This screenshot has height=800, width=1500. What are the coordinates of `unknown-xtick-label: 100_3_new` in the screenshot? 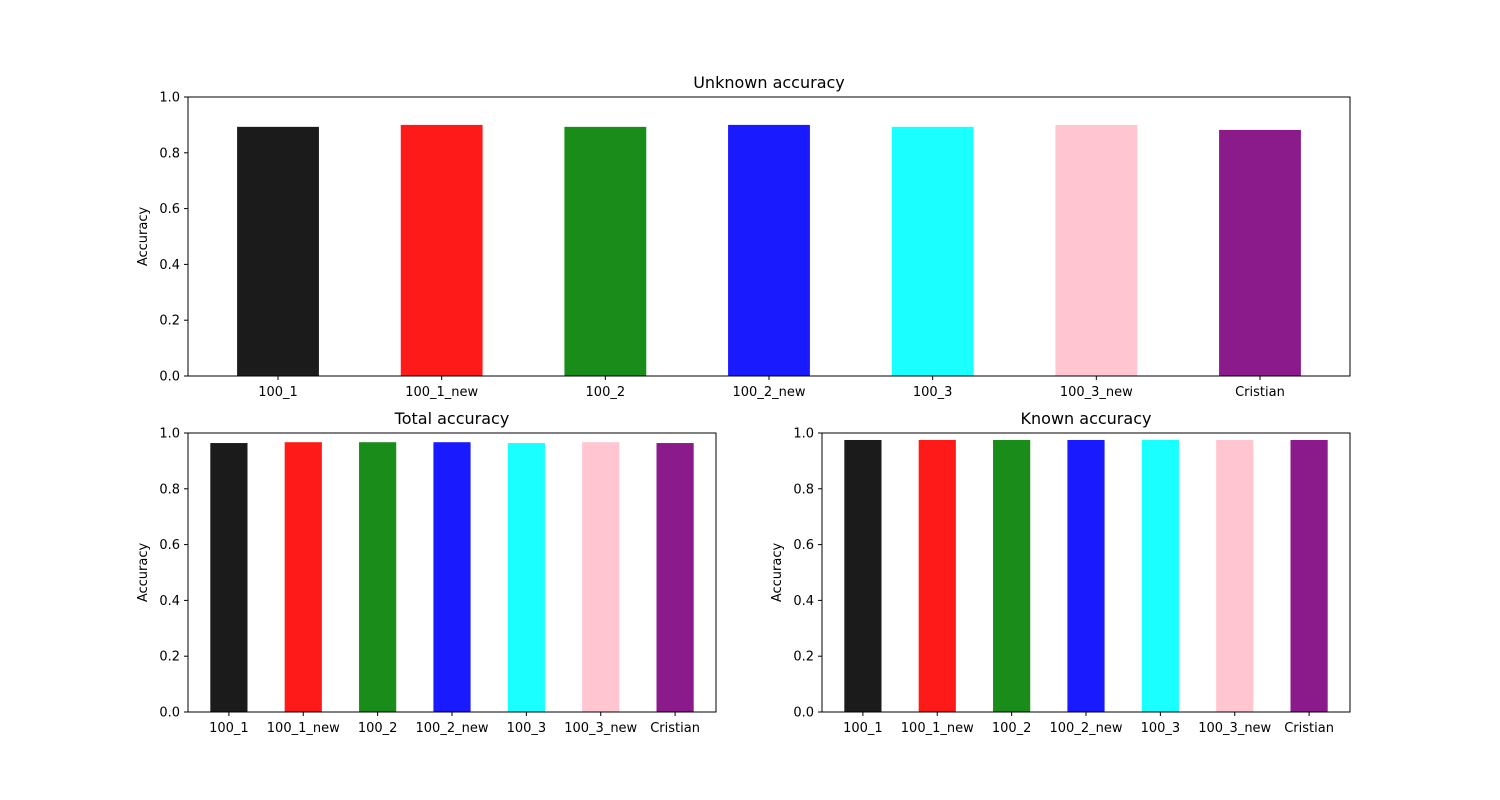 It's located at (1096, 392).